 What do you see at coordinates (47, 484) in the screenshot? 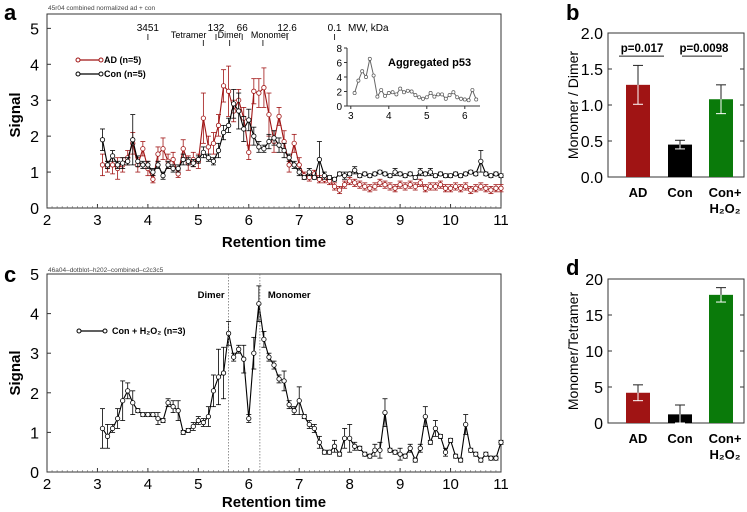
I see `x-tick-label-c: 2` at bounding box center [47, 484].